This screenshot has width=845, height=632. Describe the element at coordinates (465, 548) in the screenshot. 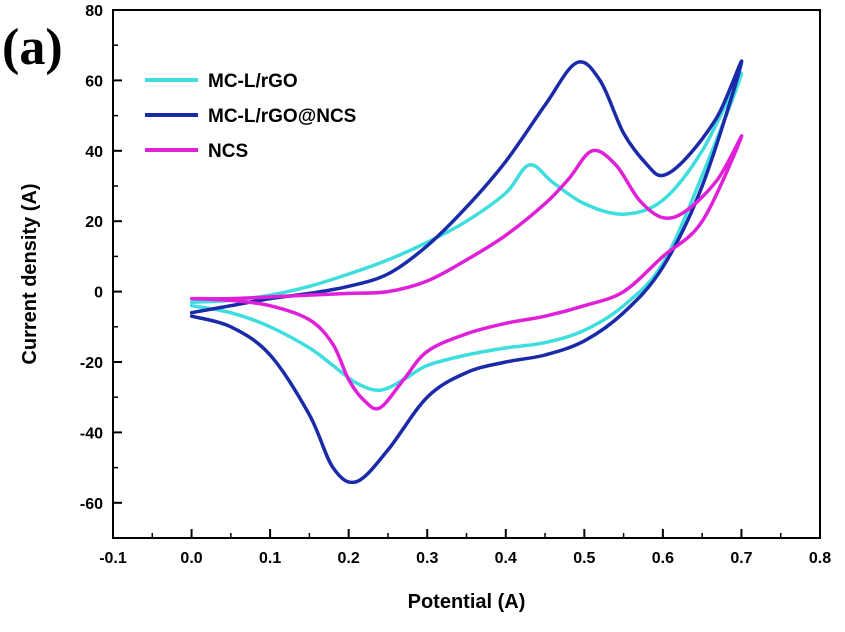

I see `x-axis: -0.1 0.0 0.1 0.2 0.3 0.4 0.5 0.6 0.7 0.8` at that location.